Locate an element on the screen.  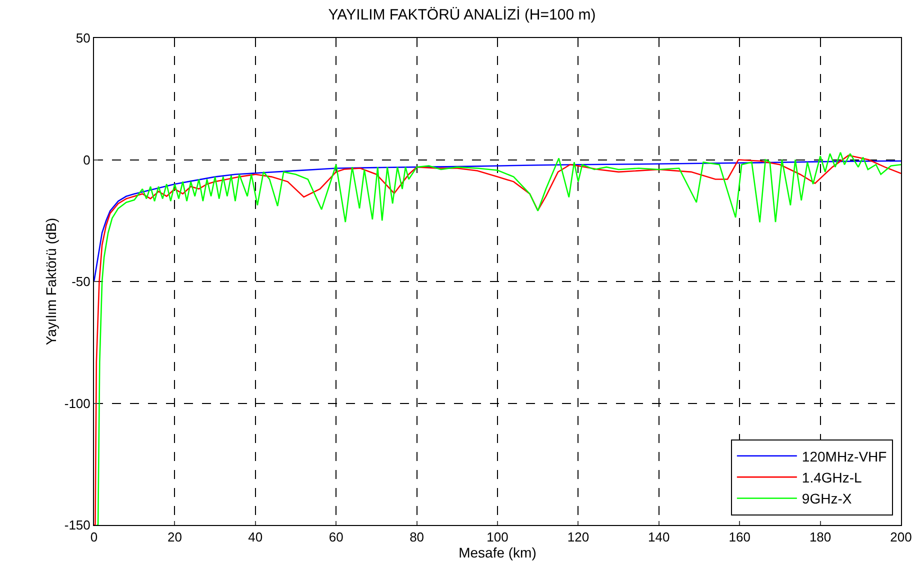
x-tick-label: 140 is located at coordinates (659, 537).